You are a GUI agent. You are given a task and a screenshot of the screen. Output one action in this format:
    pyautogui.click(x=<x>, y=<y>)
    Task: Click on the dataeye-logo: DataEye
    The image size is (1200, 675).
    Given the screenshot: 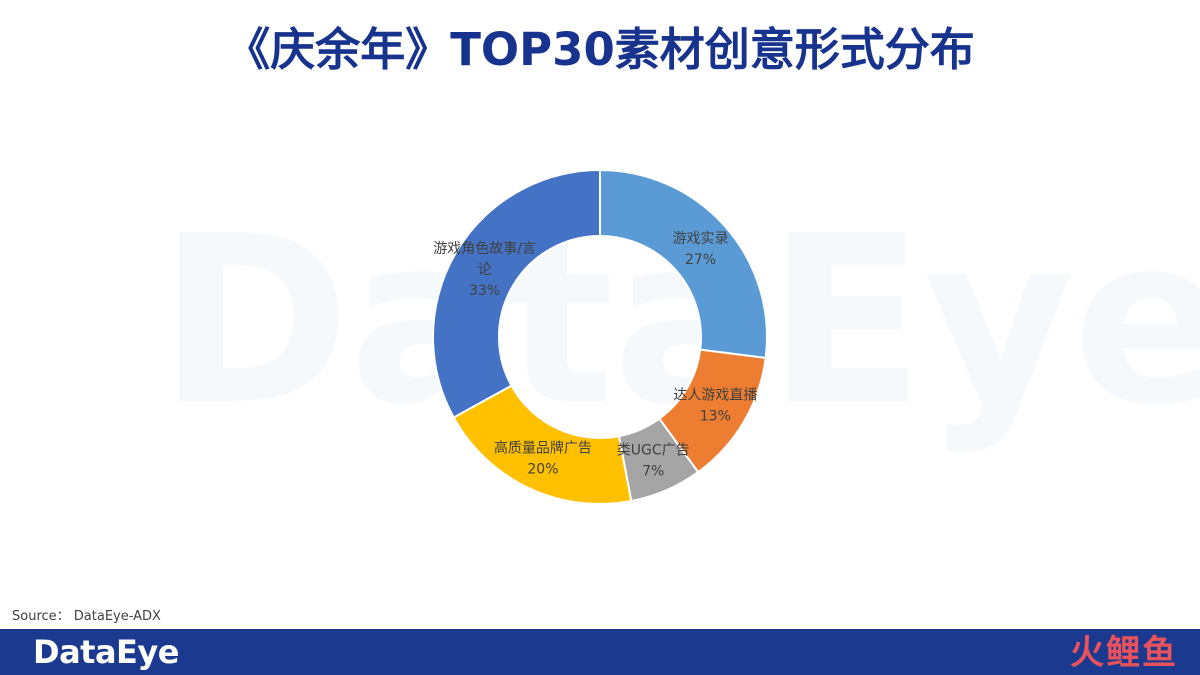 What is the action you would take?
    pyautogui.click(x=106, y=652)
    